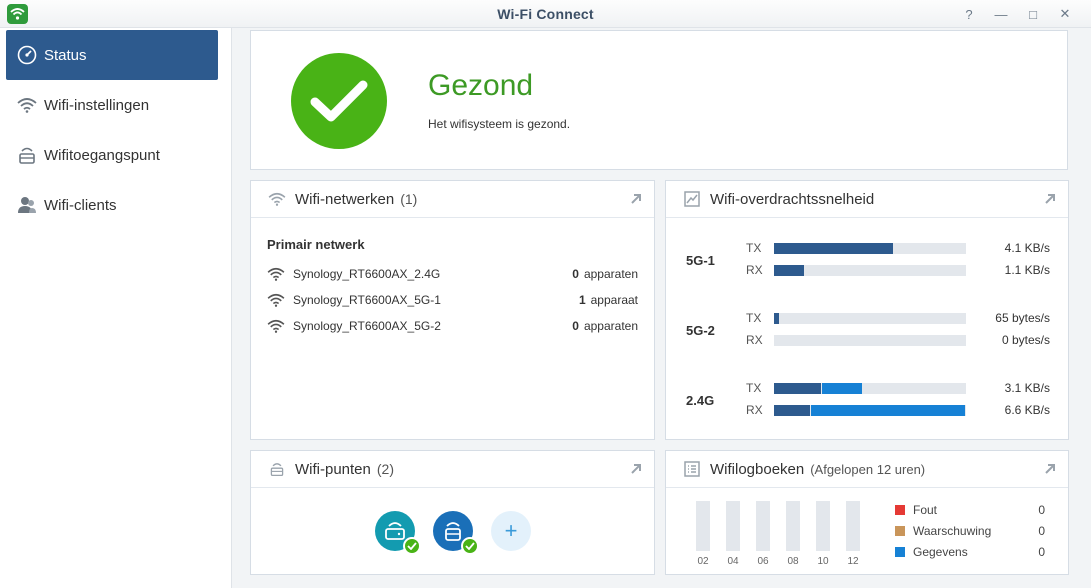 The height and width of the screenshot is (588, 1091). Describe the element at coordinates (582, 300) in the screenshot. I see `device-count: 1` at that location.